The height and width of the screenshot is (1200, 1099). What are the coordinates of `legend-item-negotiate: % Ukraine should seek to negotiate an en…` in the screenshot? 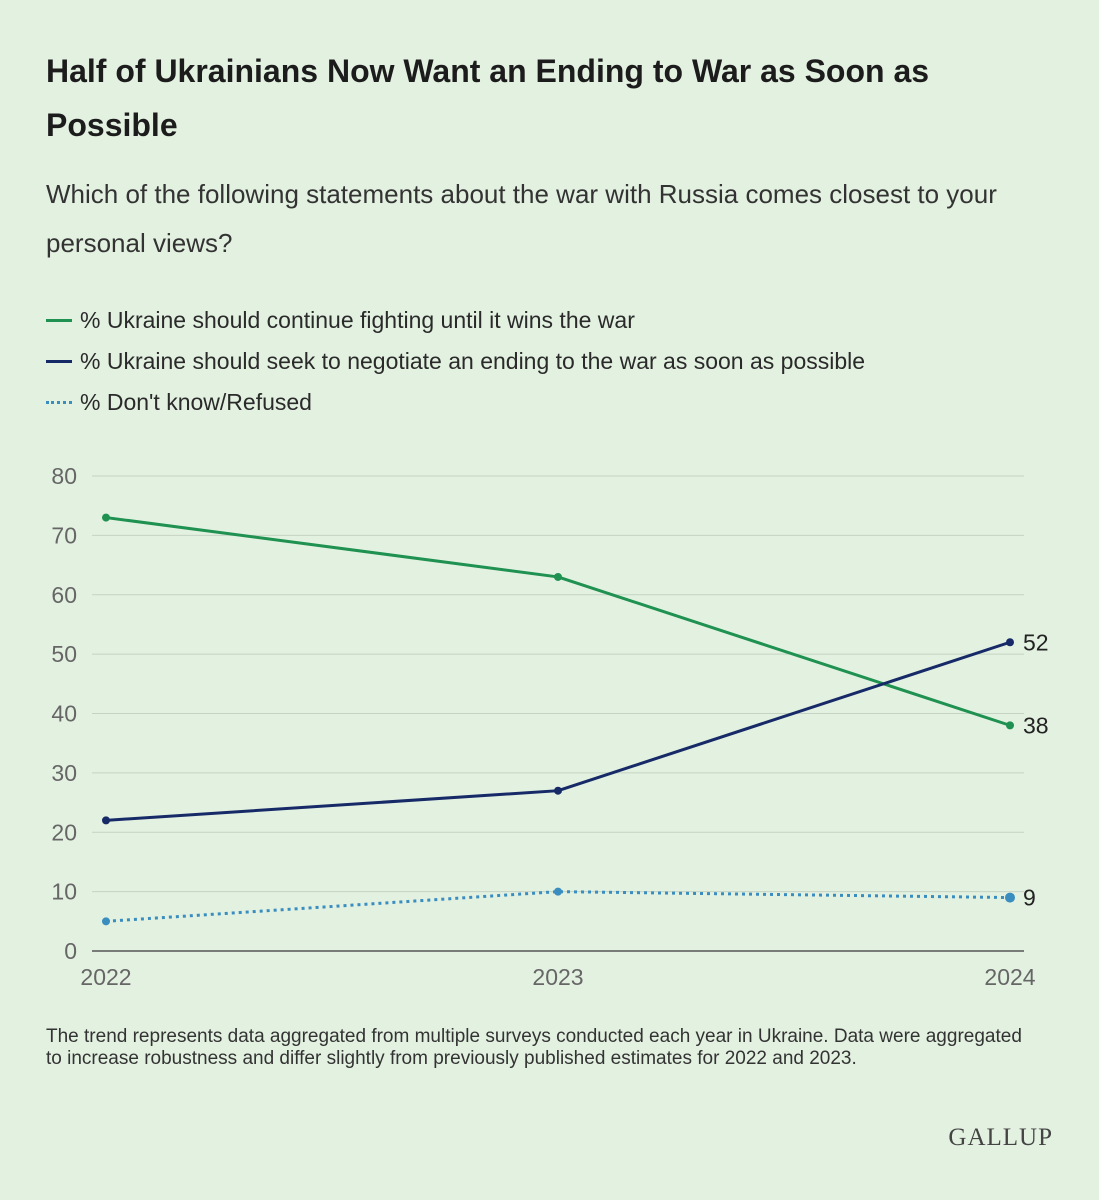 It's located at (455, 361).